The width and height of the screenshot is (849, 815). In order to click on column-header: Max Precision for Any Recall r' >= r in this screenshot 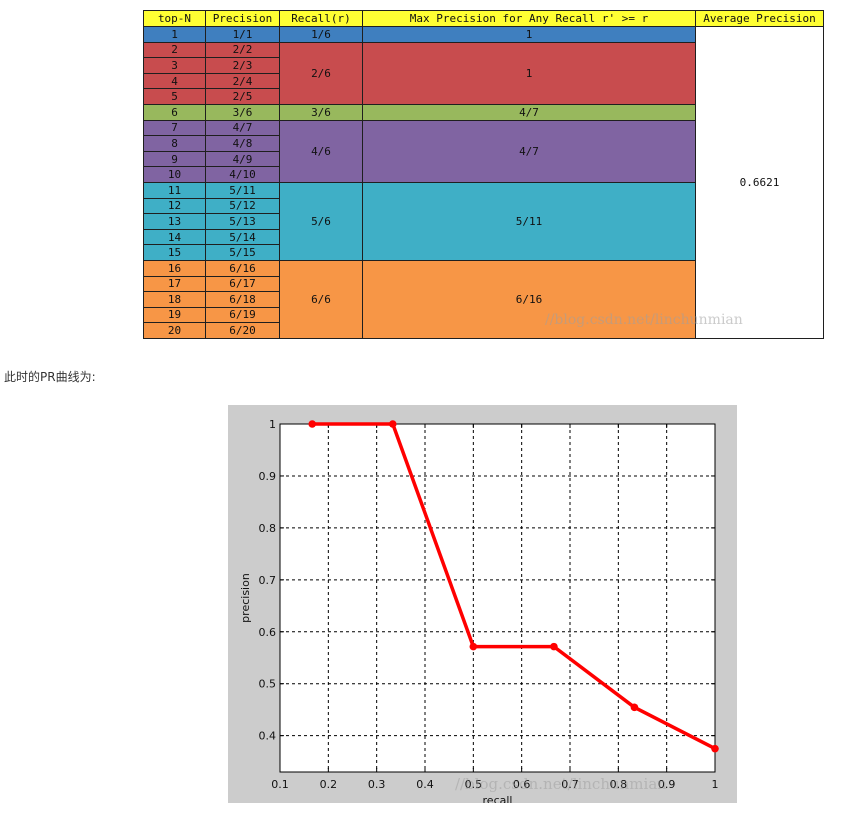, I will do `click(529, 18)`.